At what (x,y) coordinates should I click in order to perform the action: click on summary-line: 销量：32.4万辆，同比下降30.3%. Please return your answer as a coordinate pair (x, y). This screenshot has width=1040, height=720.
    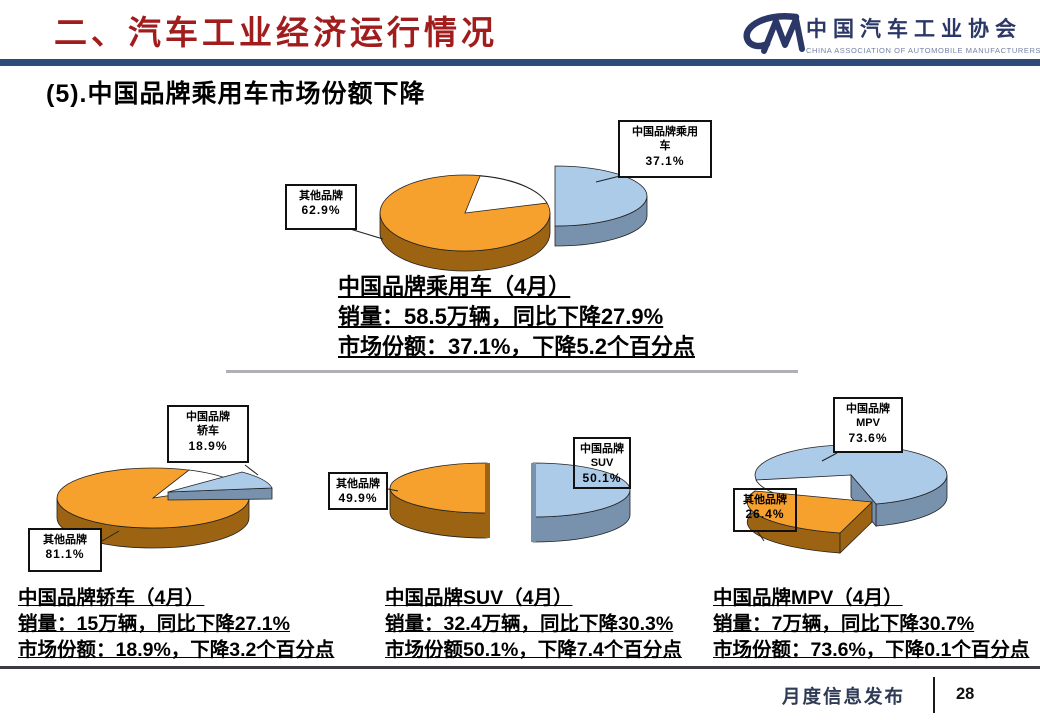
    Looking at the image, I should click on (529, 624).